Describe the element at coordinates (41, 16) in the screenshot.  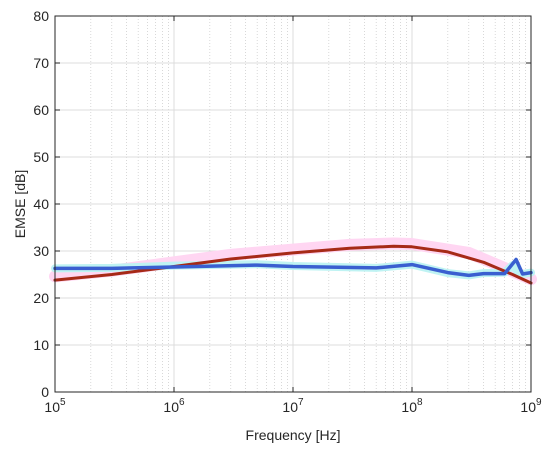
I see `y-tick-label: 80` at that location.